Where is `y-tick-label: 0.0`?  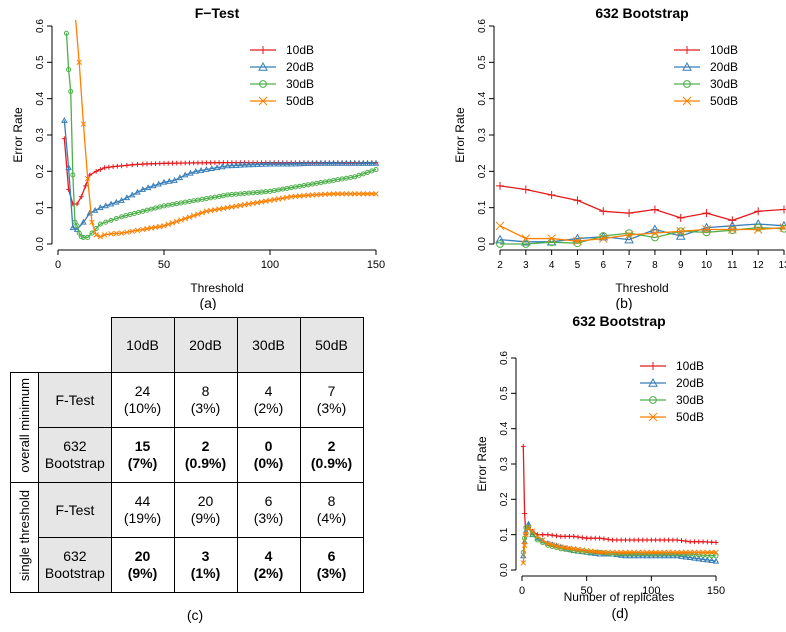 y-tick-label: 0.0 is located at coordinates (482, 244).